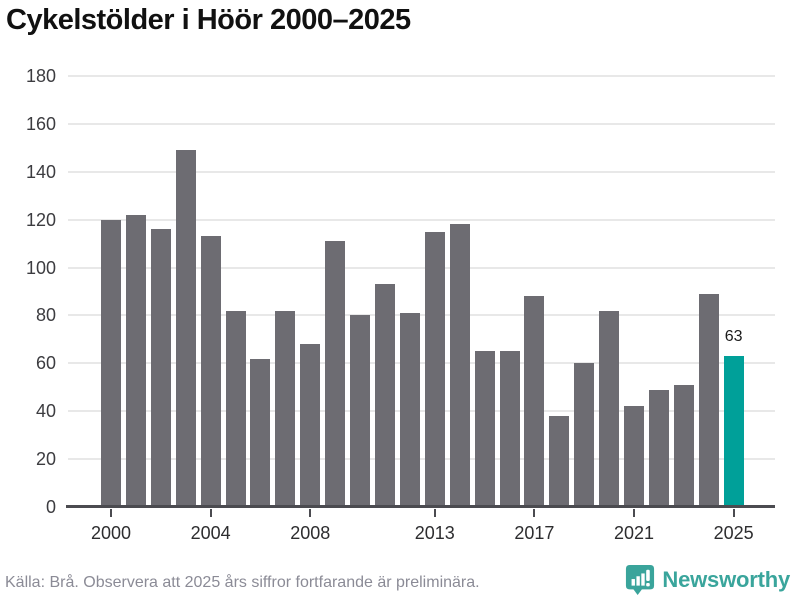  Describe the element at coordinates (40, 123) in the screenshot. I see `y-axis-label-160: 160` at that location.